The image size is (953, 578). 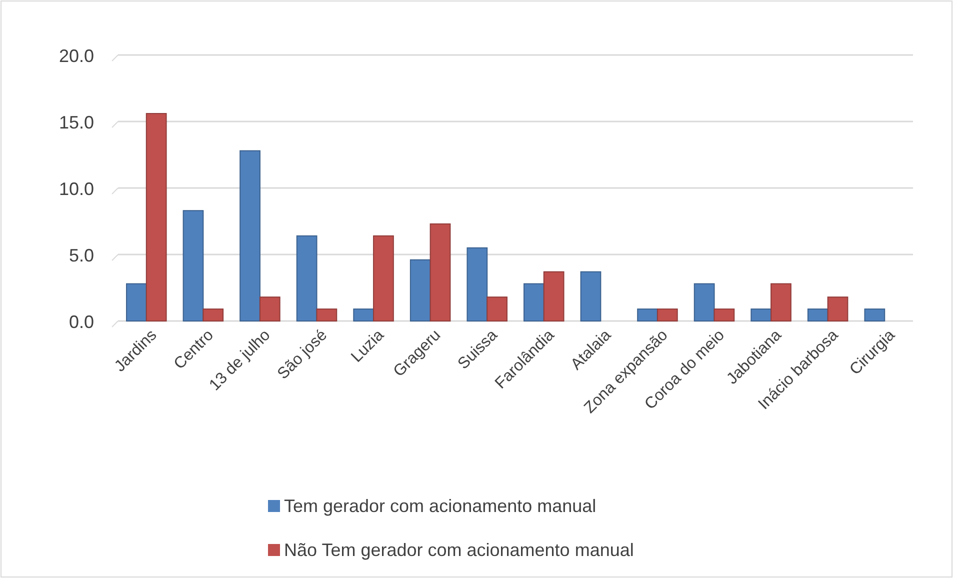 What do you see at coordinates (440, 506) in the screenshot?
I see `legend-label: Tem gerador com acionamento manual` at bounding box center [440, 506].